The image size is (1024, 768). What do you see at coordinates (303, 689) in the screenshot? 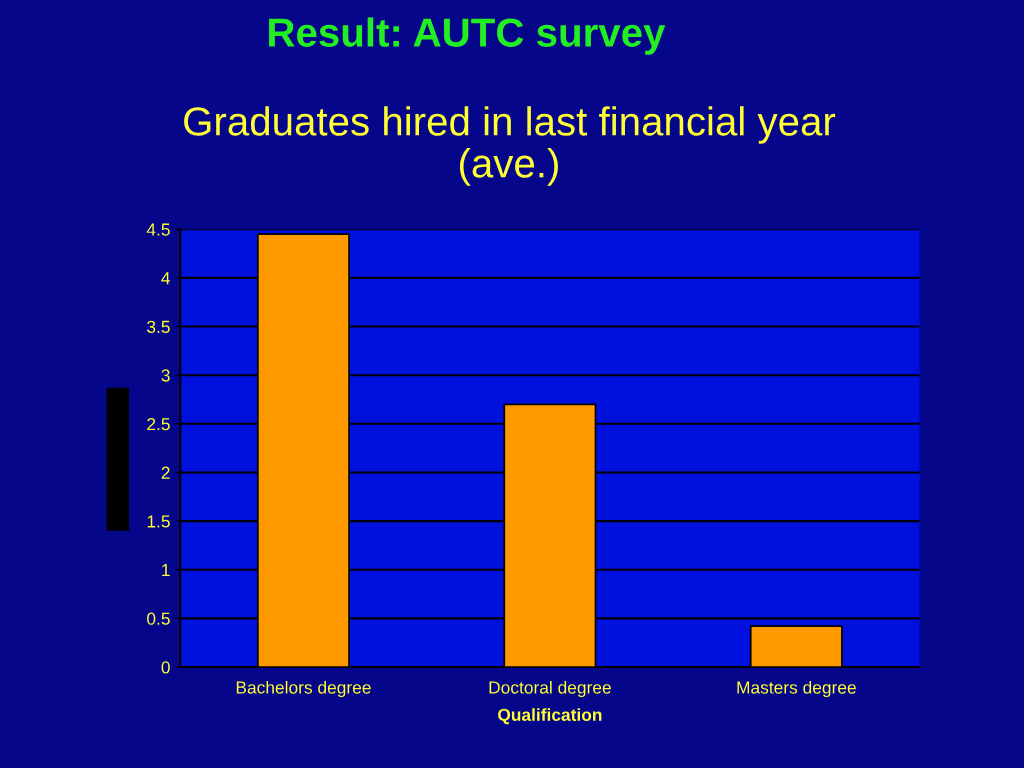
I see `x-tick-label: Bachelors degree` at bounding box center [303, 689].